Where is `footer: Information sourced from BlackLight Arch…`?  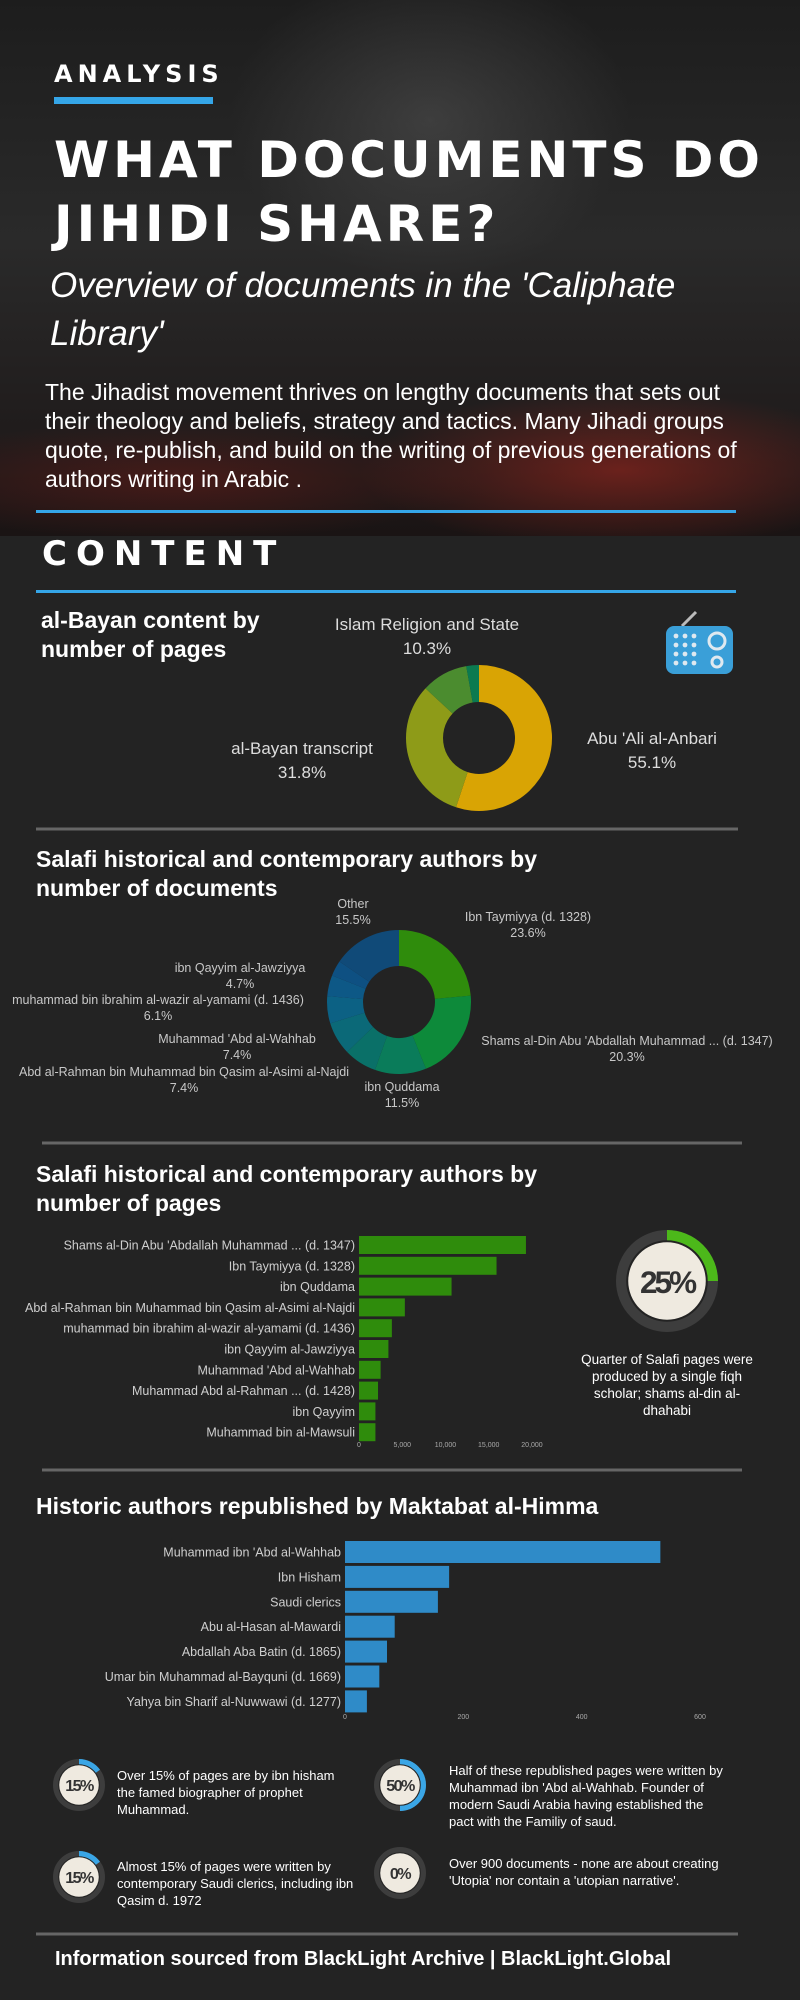 footer: Information sourced from BlackLight Arch… is located at coordinates (363, 1959).